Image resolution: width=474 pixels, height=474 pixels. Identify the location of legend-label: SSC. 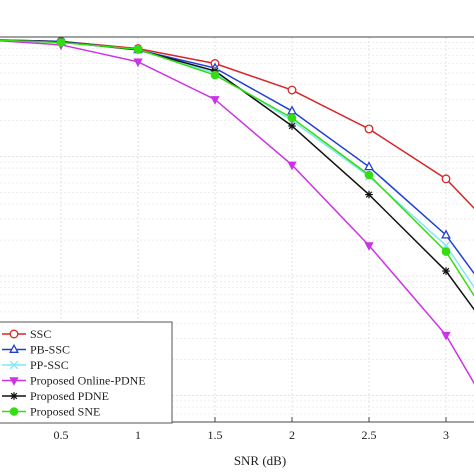
(40, 334).